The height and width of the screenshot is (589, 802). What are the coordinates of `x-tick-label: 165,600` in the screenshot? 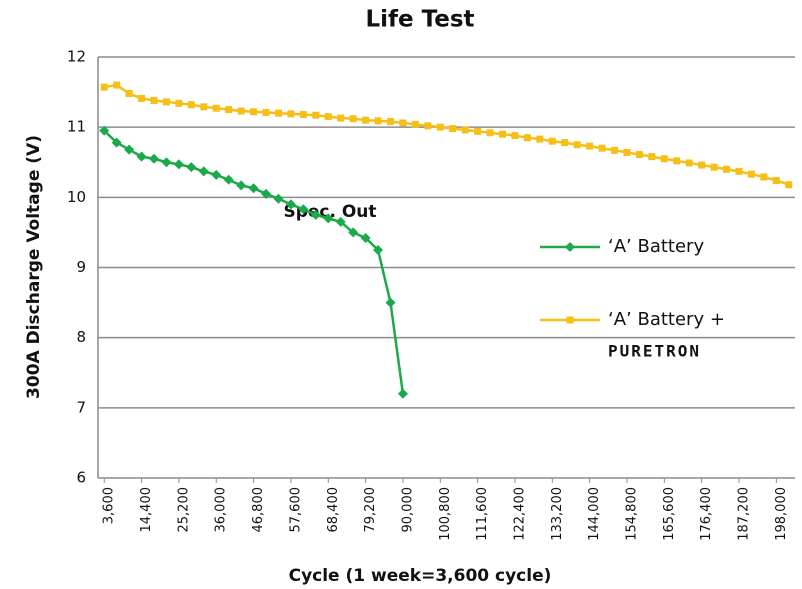 It's located at (669, 514).